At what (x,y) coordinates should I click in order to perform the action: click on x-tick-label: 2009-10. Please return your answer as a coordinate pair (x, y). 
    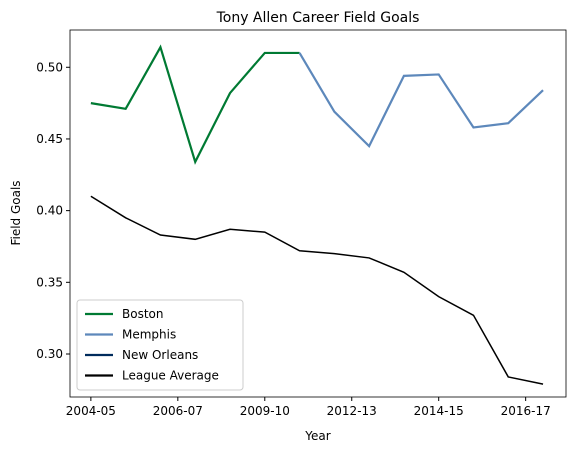
    Looking at the image, I should click on (265, 411).